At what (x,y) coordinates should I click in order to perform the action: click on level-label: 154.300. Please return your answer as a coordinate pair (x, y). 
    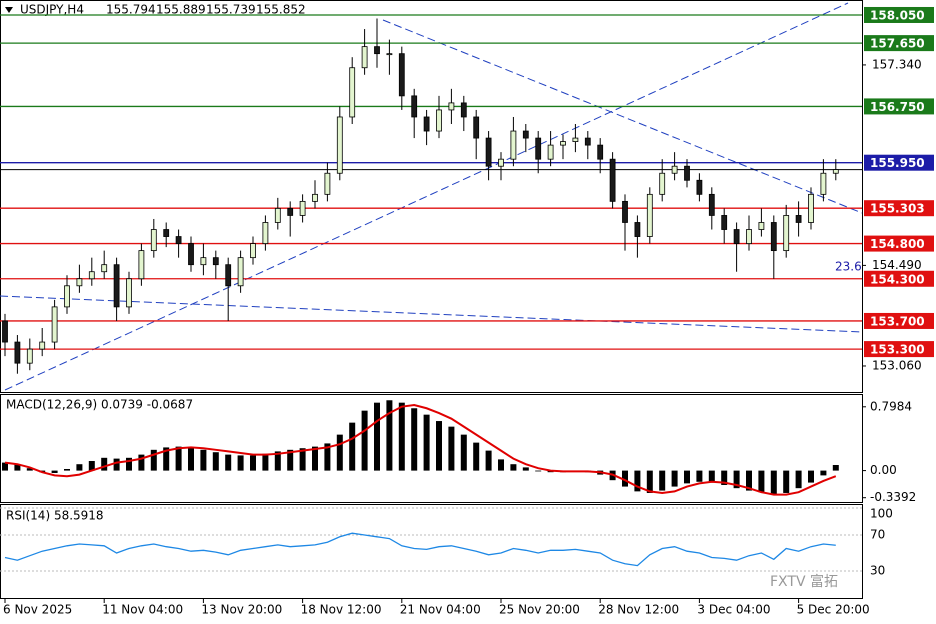
    Looking at the image, I should click on (897, 279).